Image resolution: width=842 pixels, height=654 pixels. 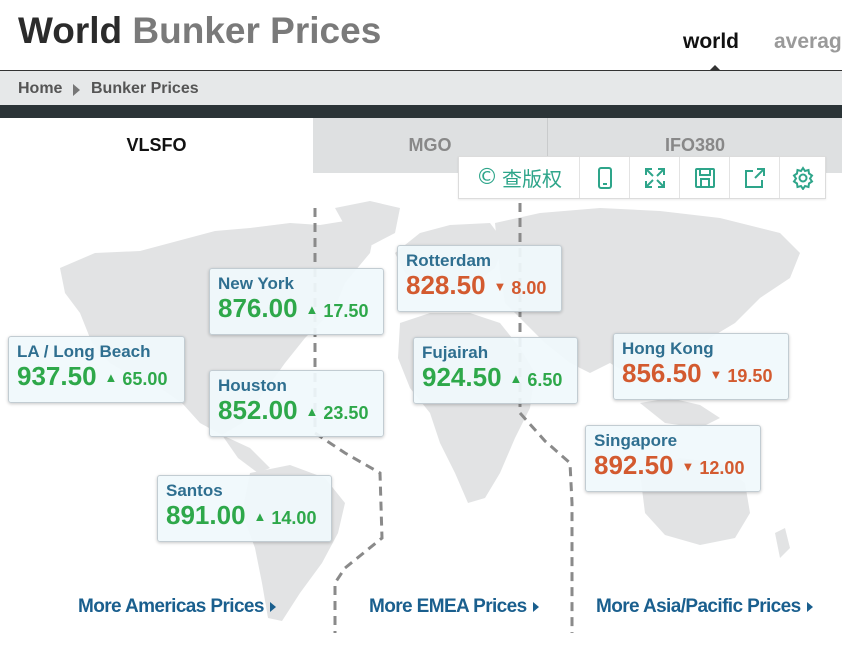 I want to click on port-name: LA / Long Beach, so click(x=84, y=351).